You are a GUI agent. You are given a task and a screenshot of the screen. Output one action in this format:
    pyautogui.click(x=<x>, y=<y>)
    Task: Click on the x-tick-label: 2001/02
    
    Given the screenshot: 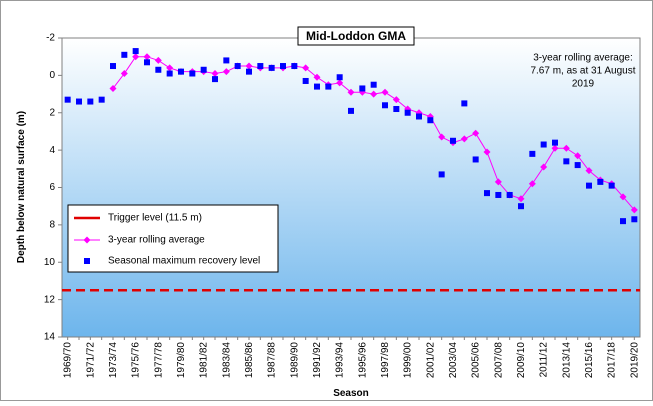 What is the action you would take?
    pyautogui.click(x=430, y=360)
    